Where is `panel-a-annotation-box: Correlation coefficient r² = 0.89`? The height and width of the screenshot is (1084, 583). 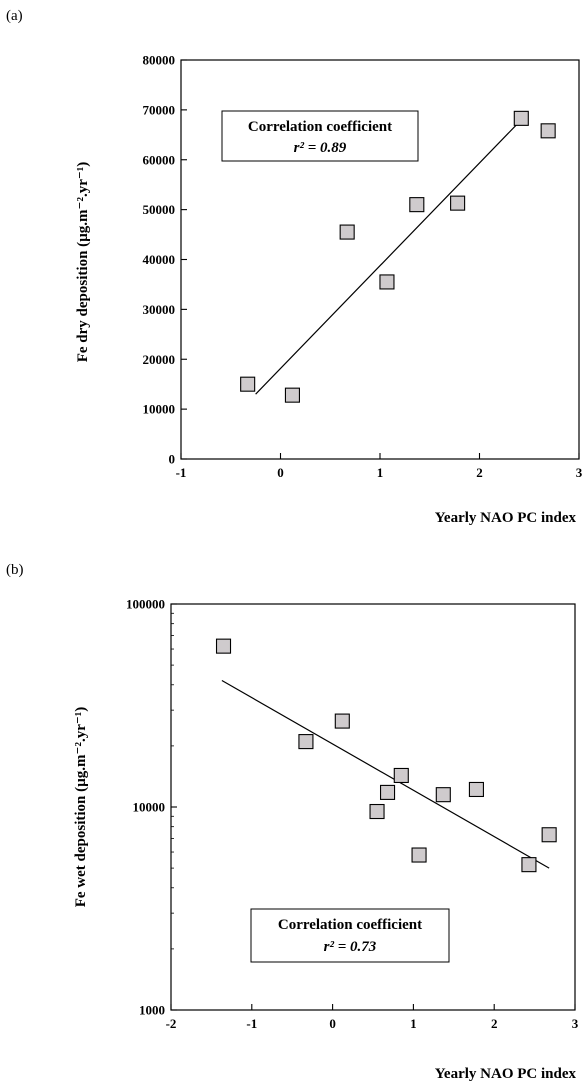 panel-a-annotation-box: Correlation coefficient r² = 0.89 is located at coordinates (320, 136).